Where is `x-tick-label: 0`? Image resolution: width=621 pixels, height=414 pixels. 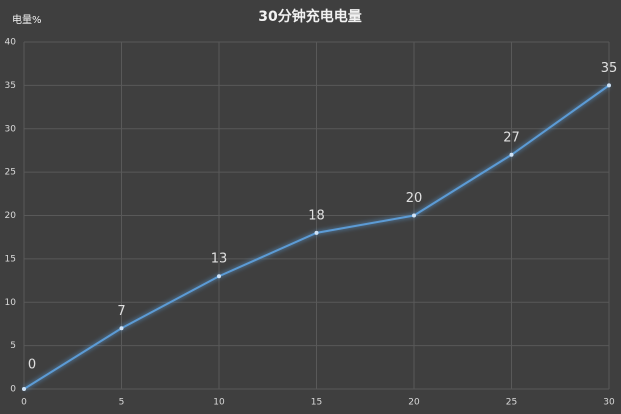 x-tick-label: 0 is located at coordinates (24, 403).